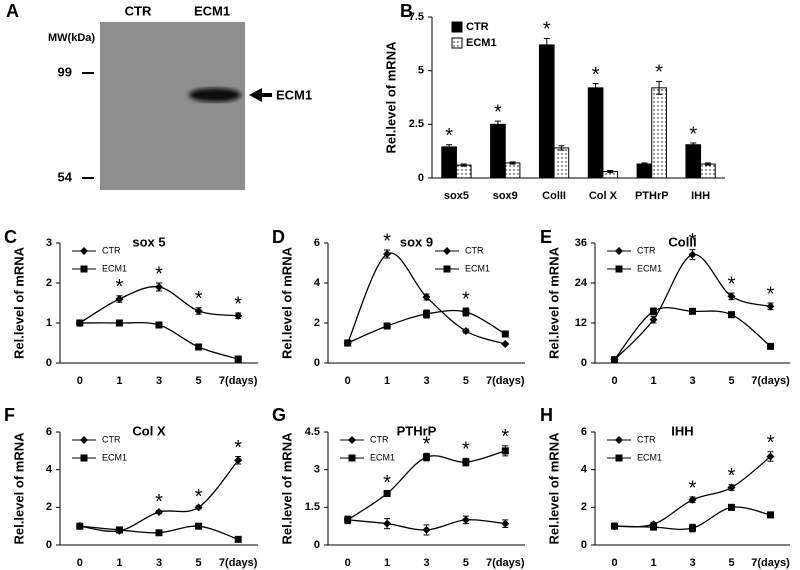 The height and width of the screenshot is (570, 800). I want to click on panel-letter: D, so click(278, 237).